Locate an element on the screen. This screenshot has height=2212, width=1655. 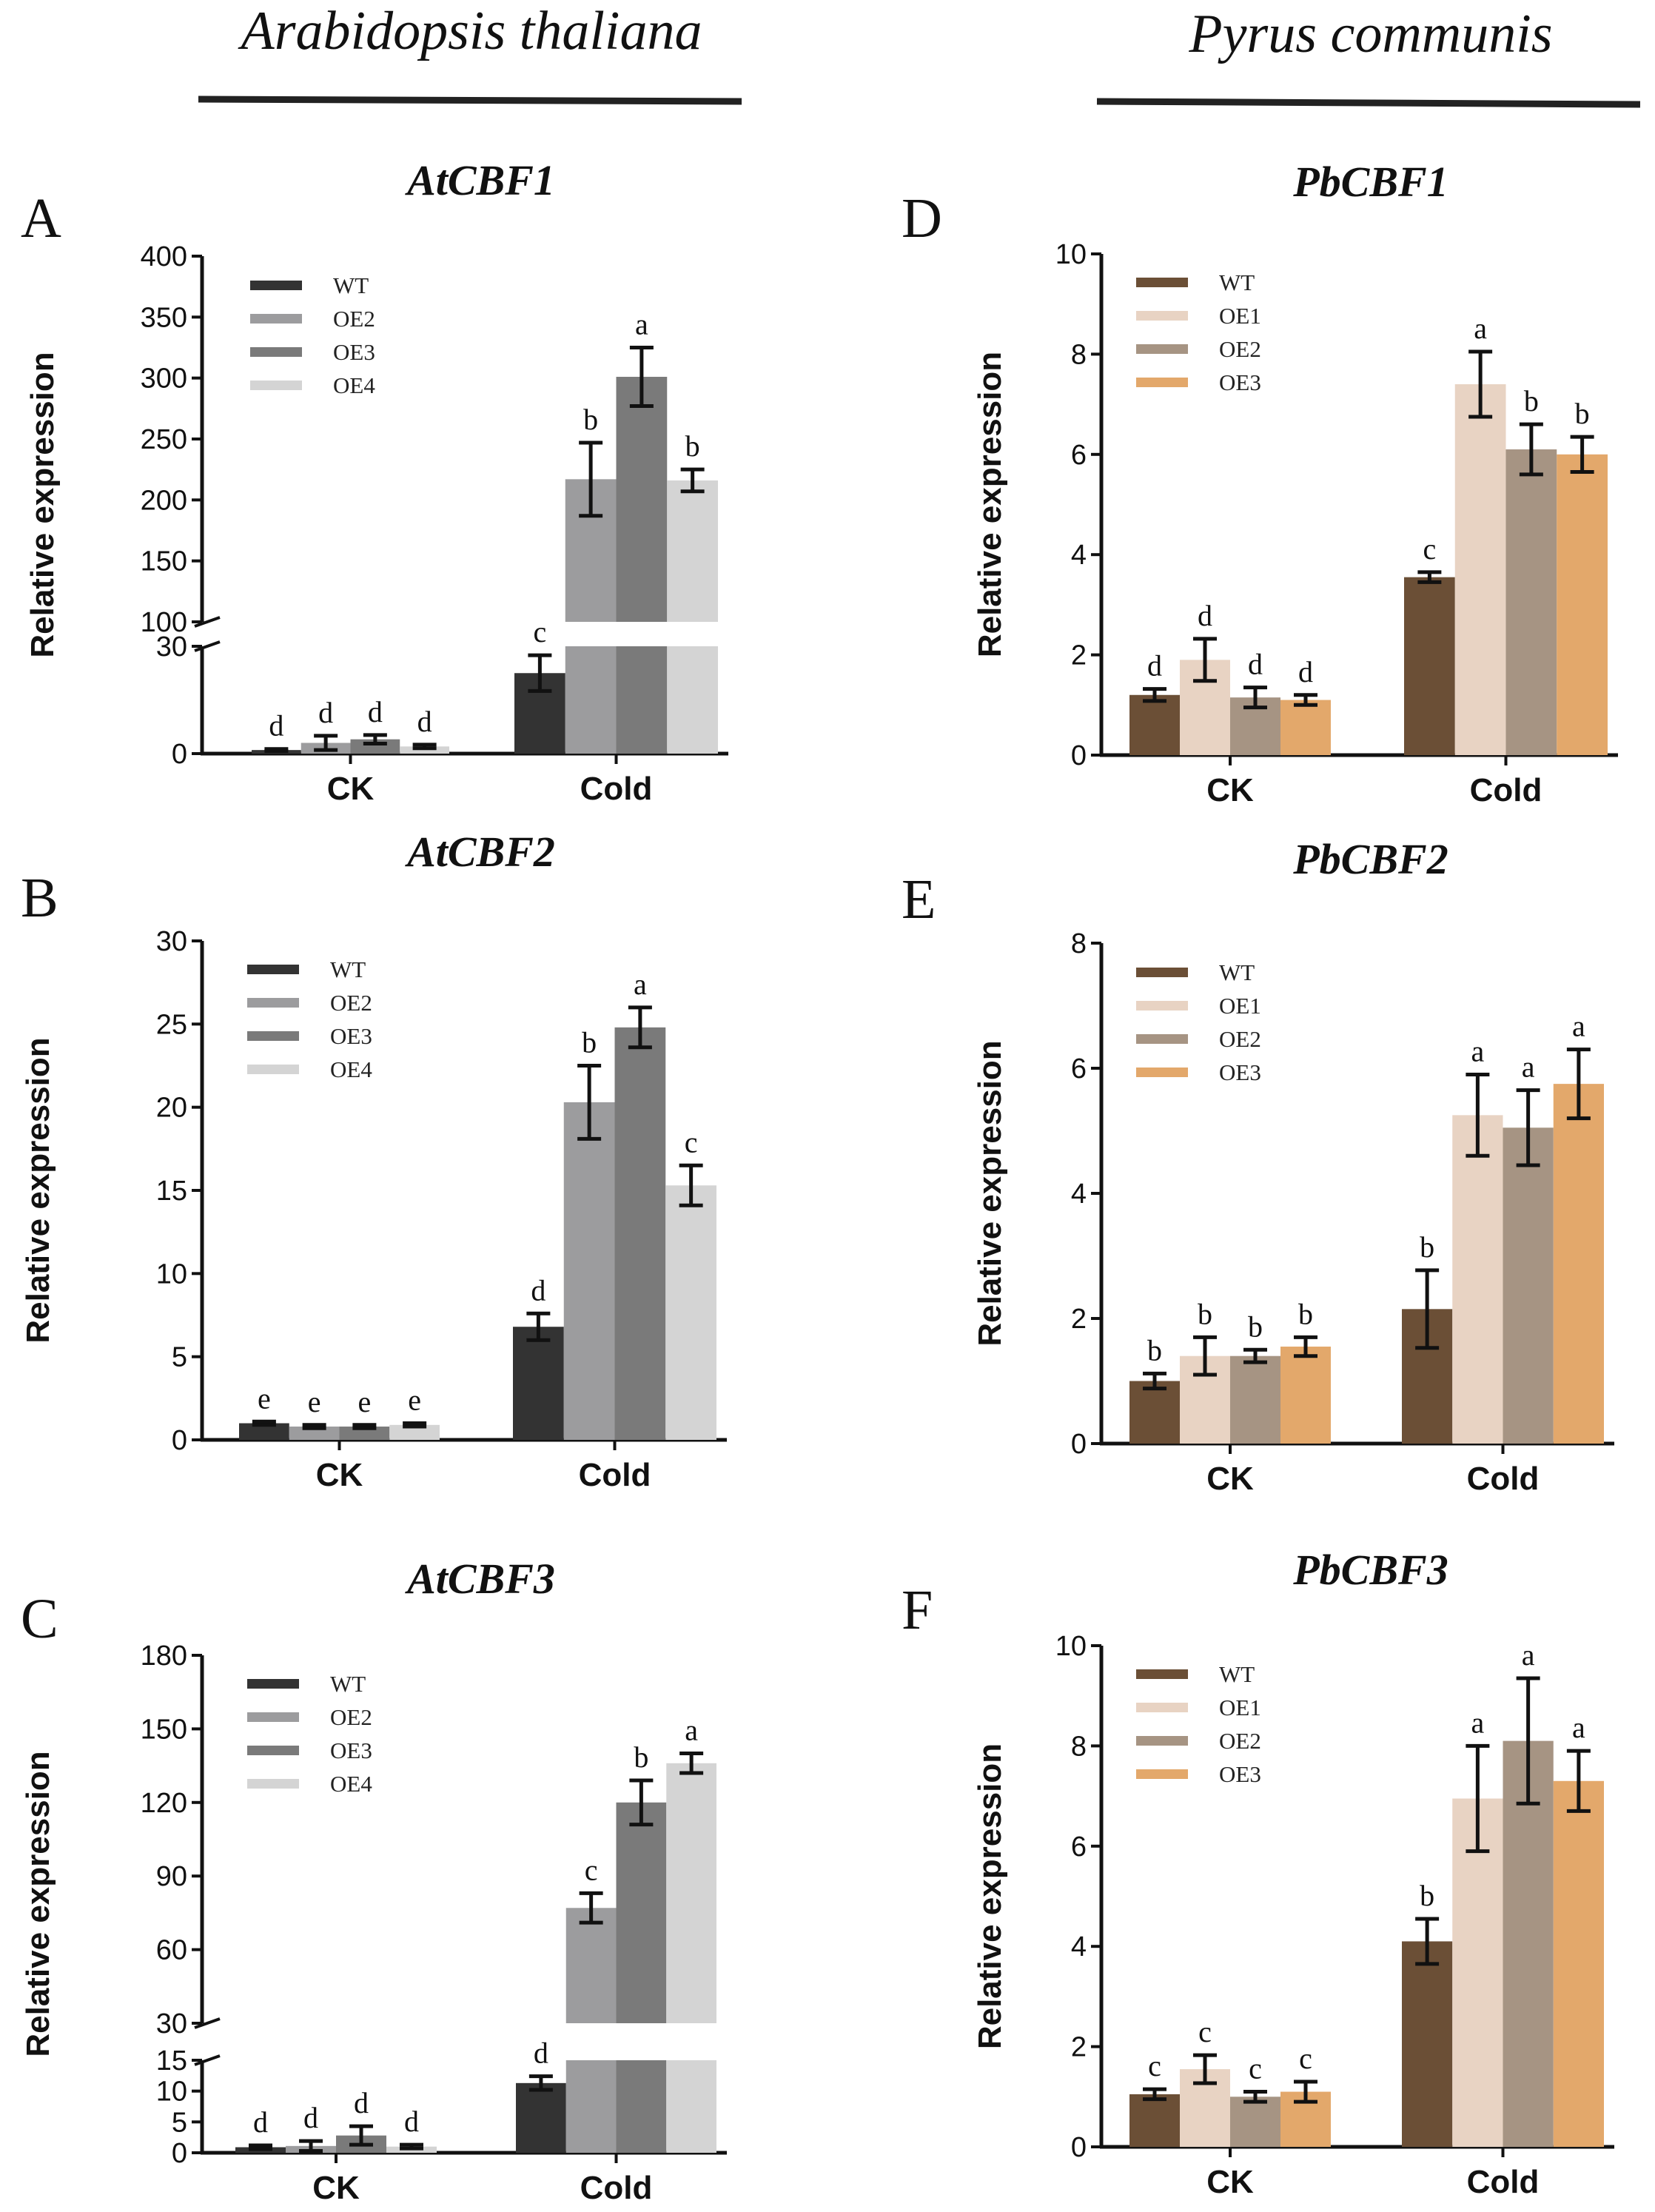
significance-letter: e is located at coordinates (364, 1401).